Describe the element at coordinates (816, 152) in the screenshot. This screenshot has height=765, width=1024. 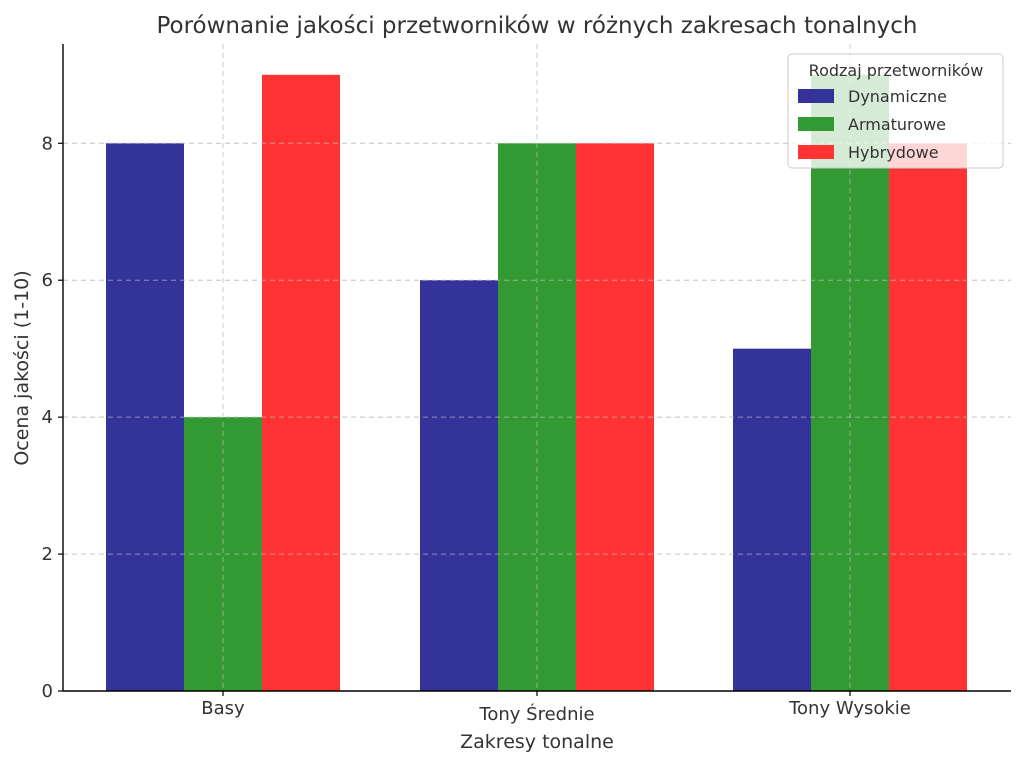
I see `legend-swatch-hybrydowe` at that location.